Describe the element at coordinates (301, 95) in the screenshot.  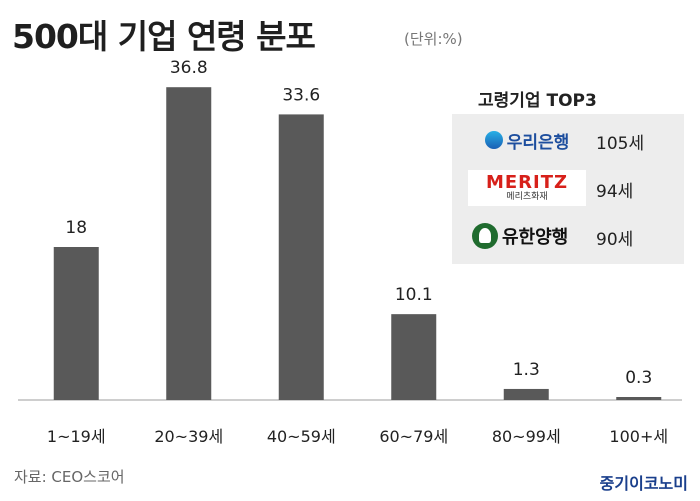
I see `data-label-3: 33.6` at that location.